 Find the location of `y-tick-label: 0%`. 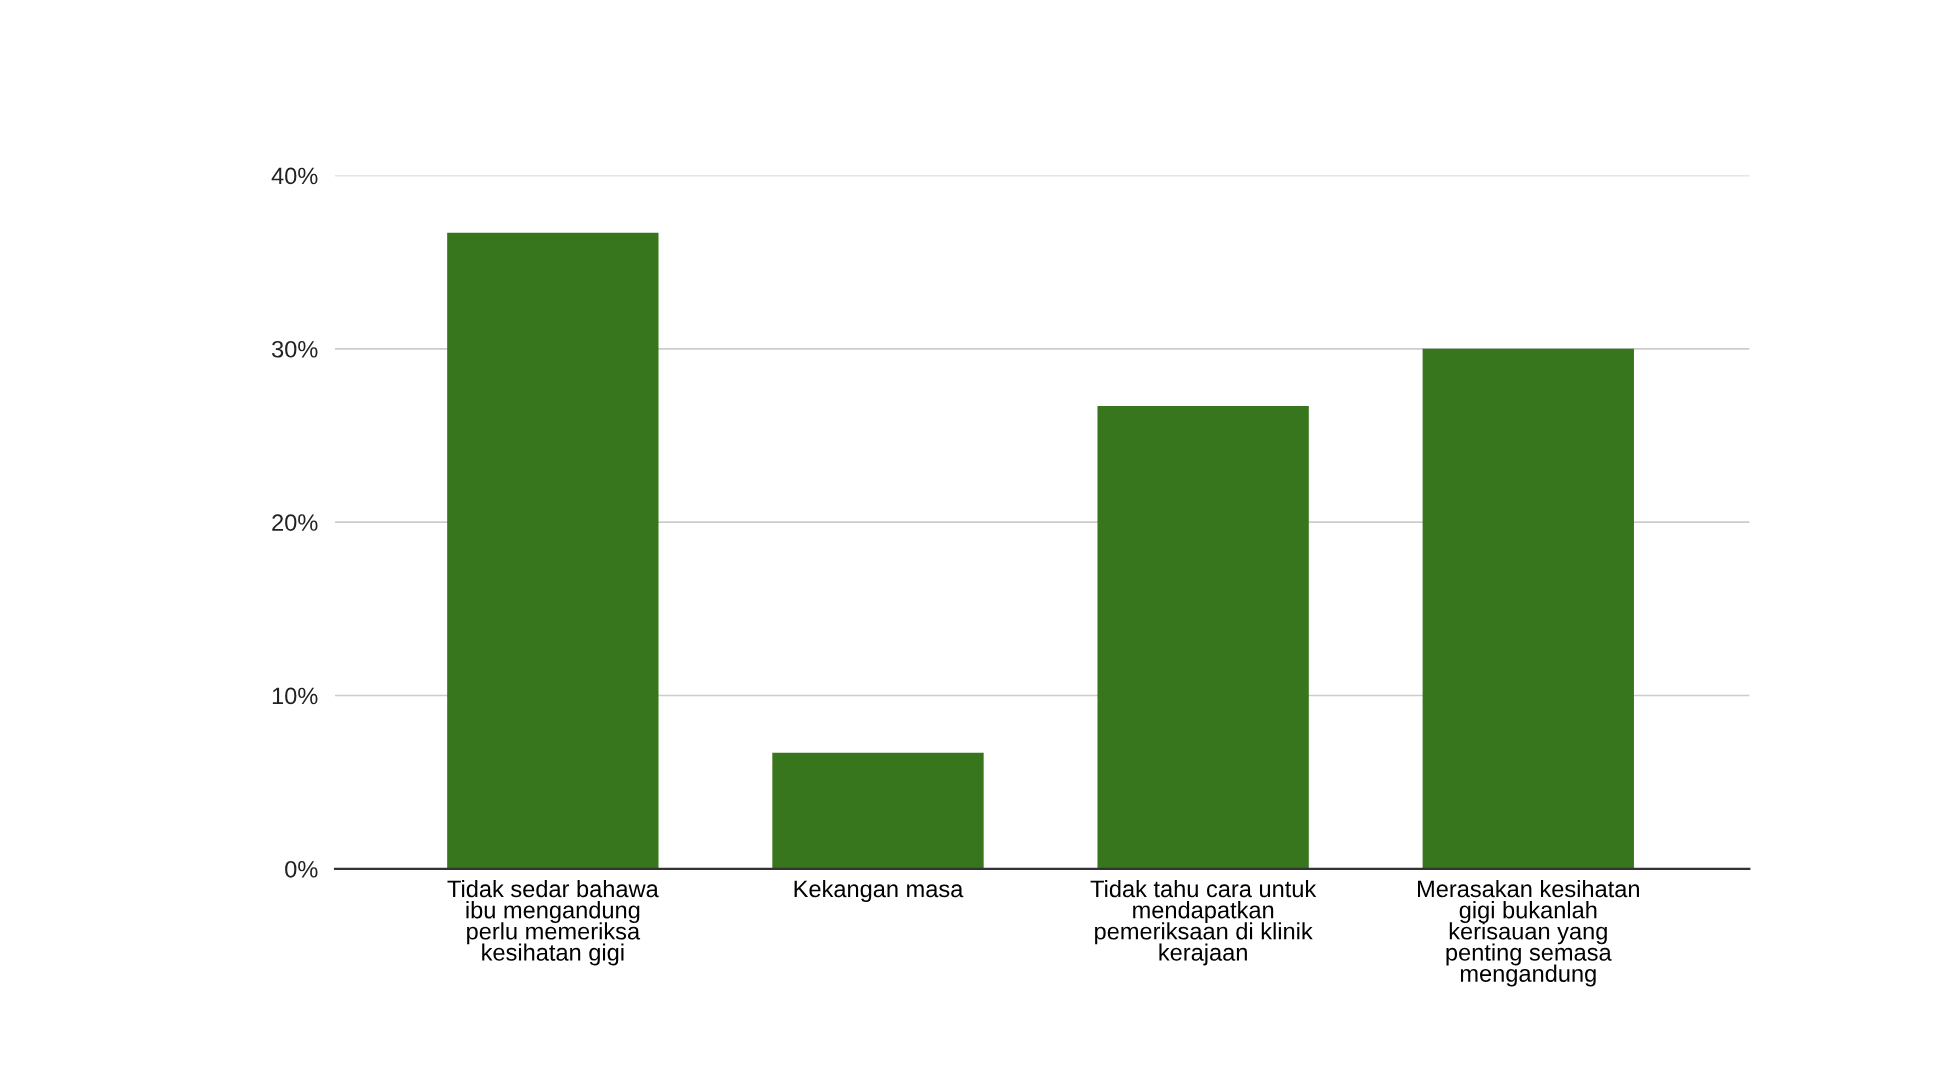

y-tick-label: 0% is located at coordinates (301, 869).